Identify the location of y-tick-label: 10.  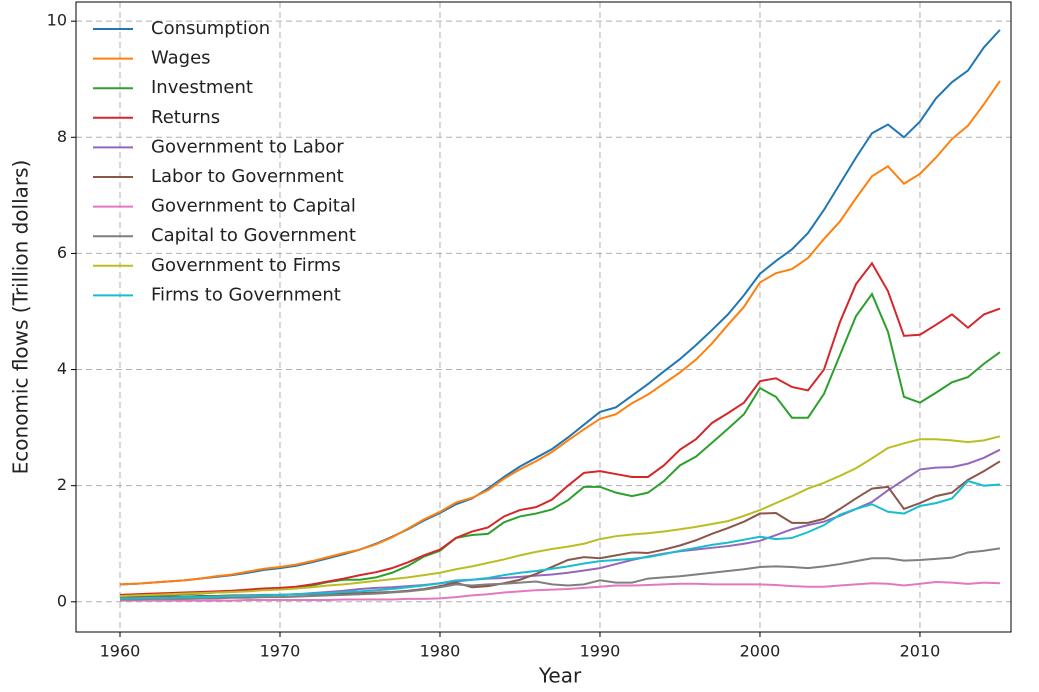
(57, 20).